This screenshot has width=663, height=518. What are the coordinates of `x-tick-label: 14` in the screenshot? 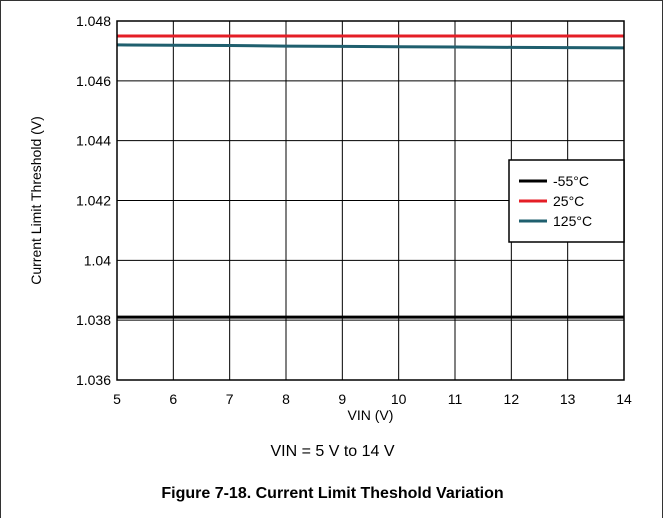 It's located at (624, 399).